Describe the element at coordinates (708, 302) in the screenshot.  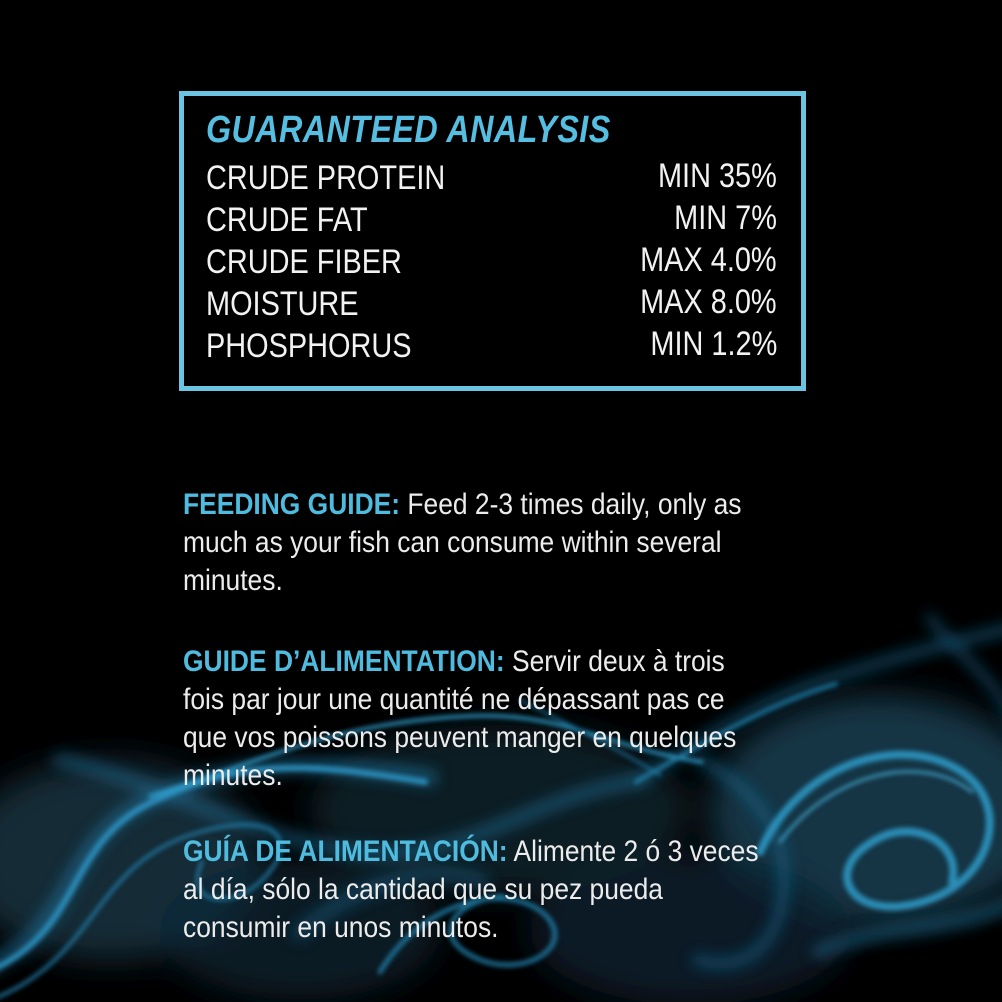
I see `analysis-value: MAX 8.0%` at that location.